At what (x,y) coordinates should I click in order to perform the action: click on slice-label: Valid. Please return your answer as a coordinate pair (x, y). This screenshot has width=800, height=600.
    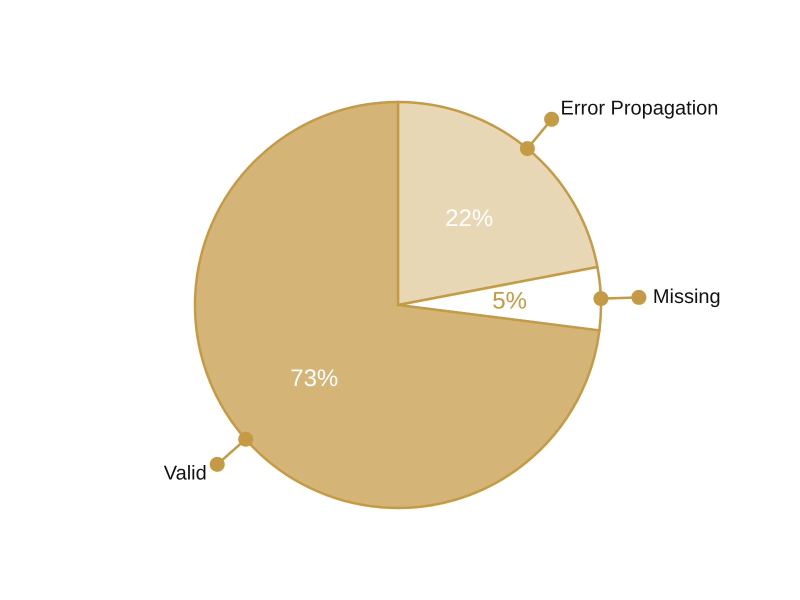
    Looking at the image, I should click on (185, 473).